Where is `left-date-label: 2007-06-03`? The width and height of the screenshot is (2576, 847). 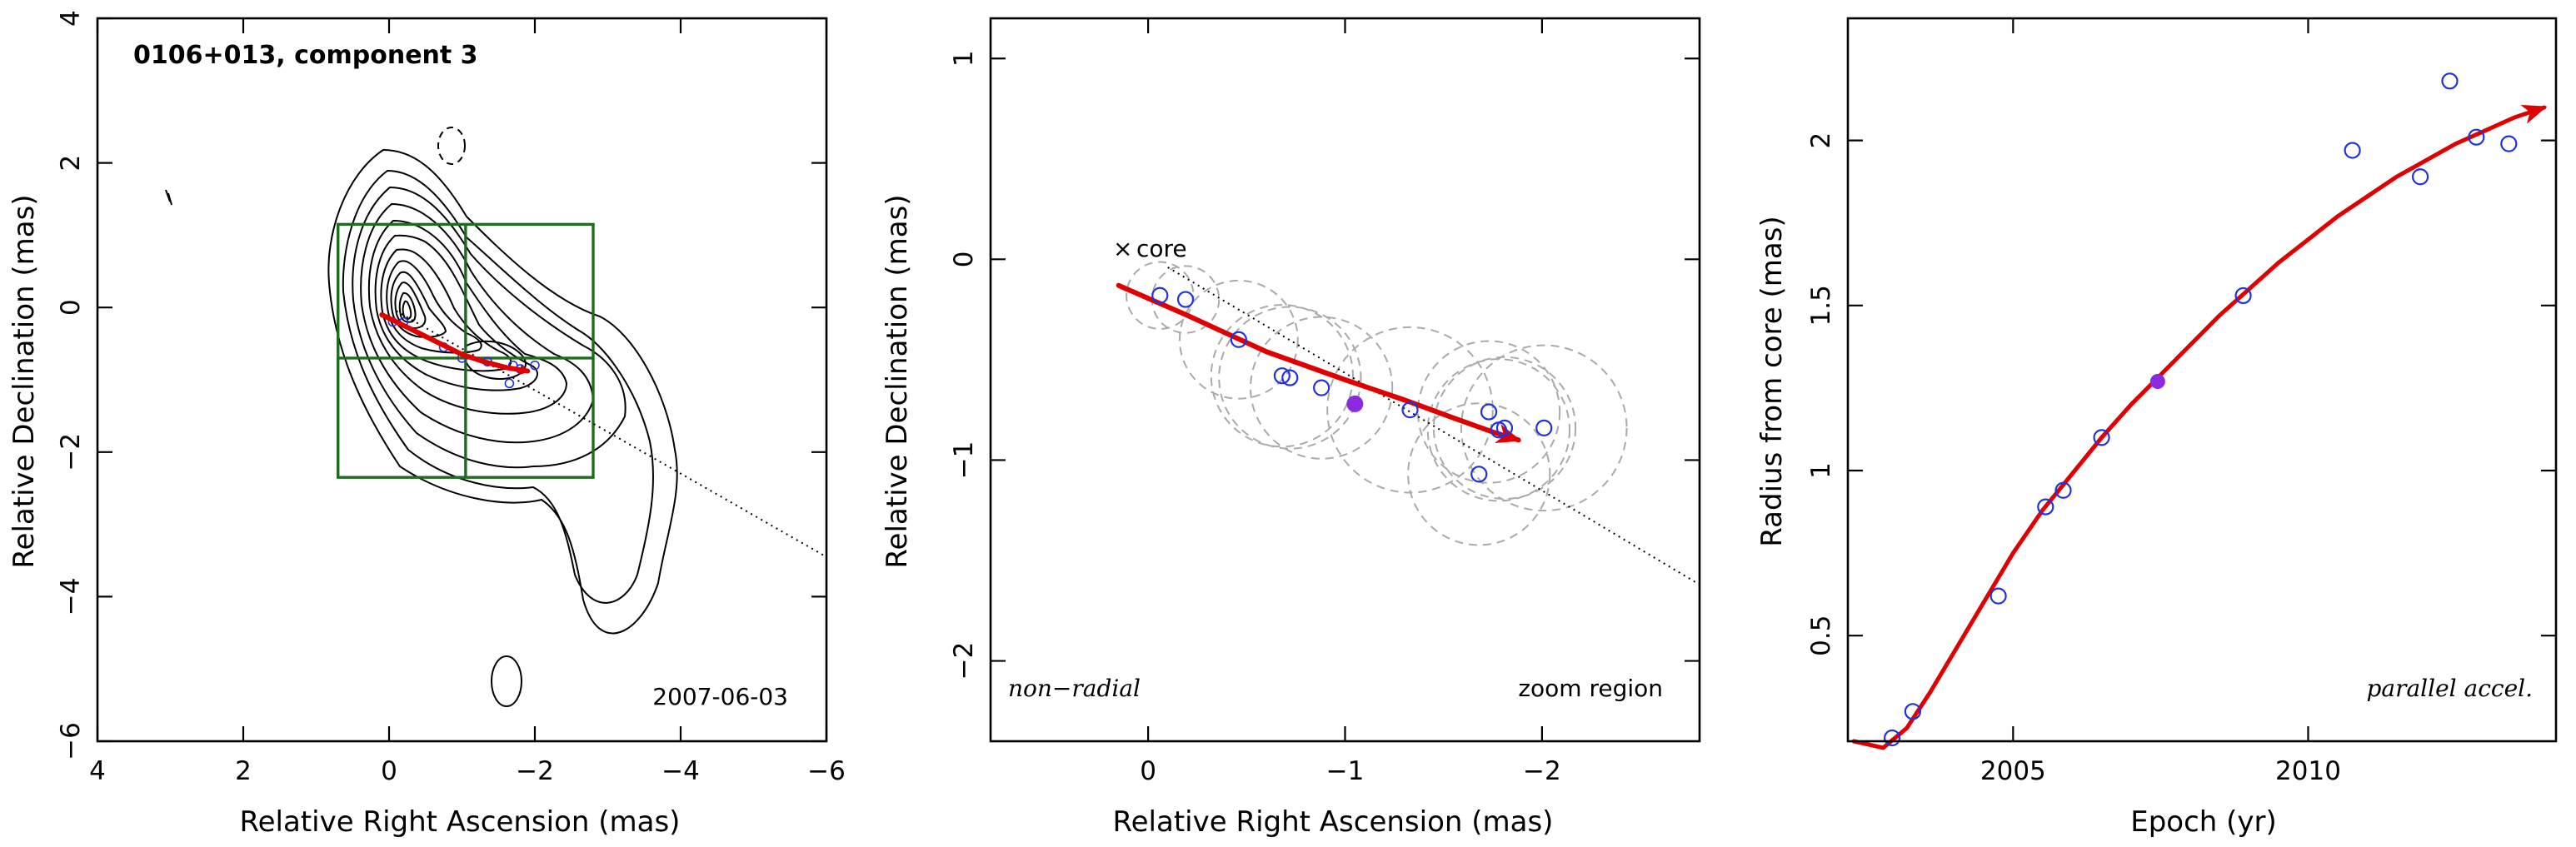
left-date-label: 2007-06-03 is located at coordinates (720, 697).